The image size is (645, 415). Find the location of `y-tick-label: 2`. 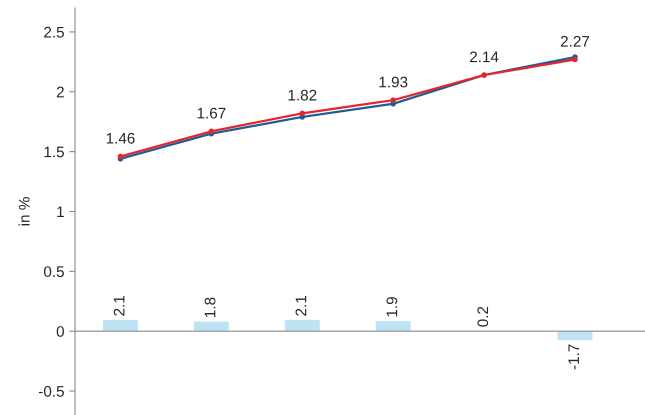

y-tick-label: 2 is located at coordinates (60, 92).